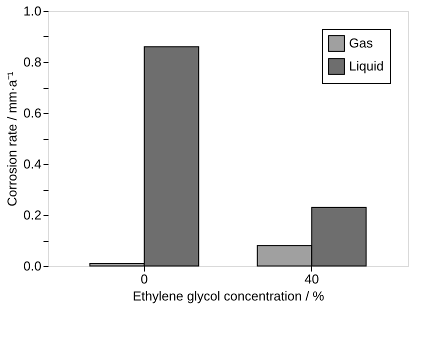  What do you see at coordinates (361, 43) in the screenshot?
I see `legend-label: Gas` at bounding box center [361, 43].